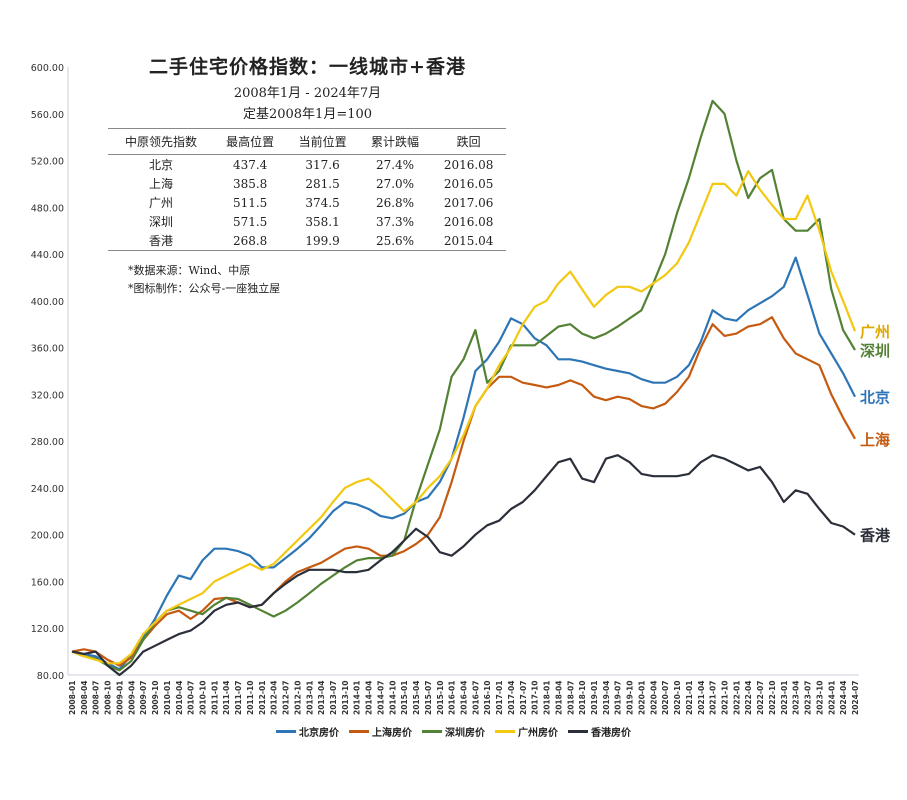 This screenshot has width=907, height=800. What do you see at coordinates (160, 165) in the screenshot?
I see `table-cell: 北京` at bounding box center [160, 165].